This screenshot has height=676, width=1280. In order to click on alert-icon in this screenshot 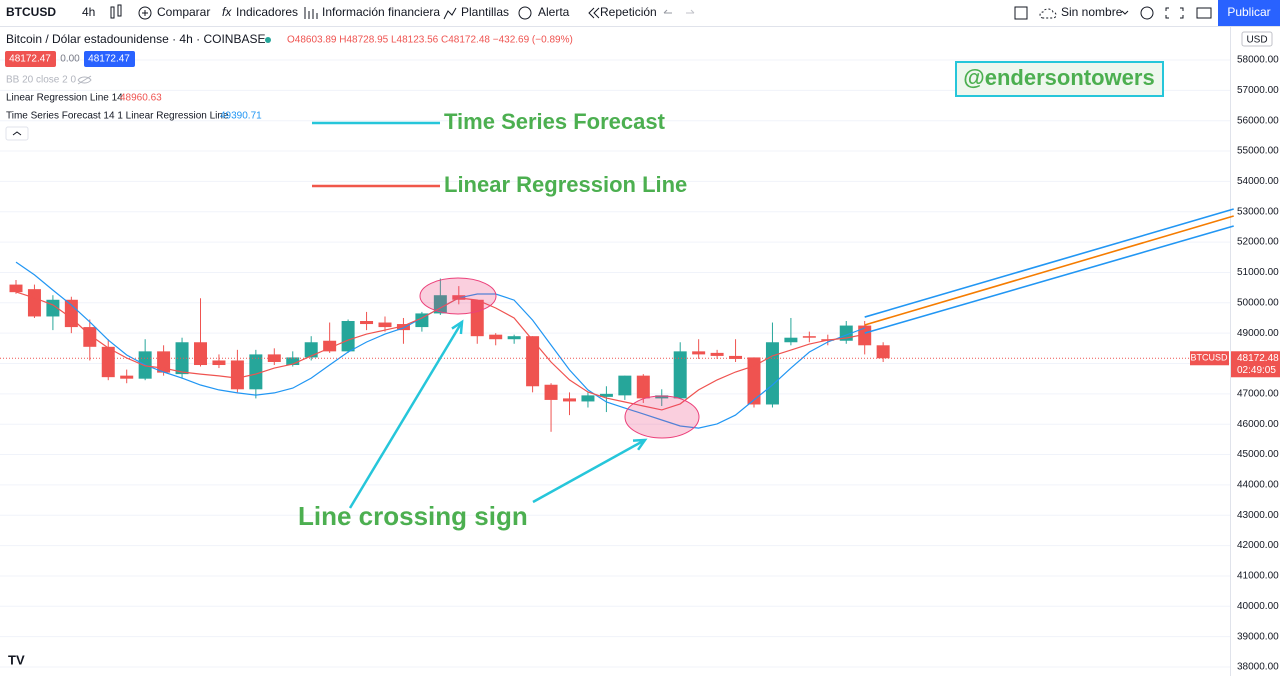, I will do `click(525, 13)`.